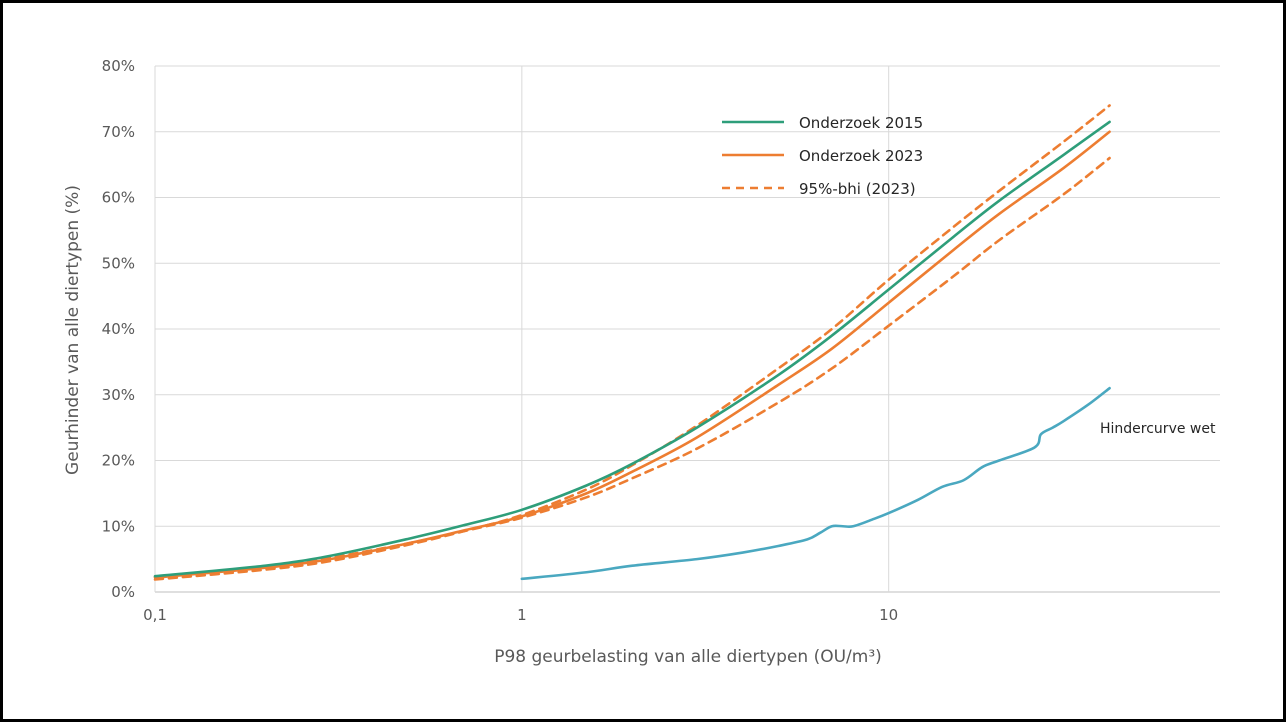 The image size is (1286, 722). I want to click on x-tick-label: 1, so click(522, 615).